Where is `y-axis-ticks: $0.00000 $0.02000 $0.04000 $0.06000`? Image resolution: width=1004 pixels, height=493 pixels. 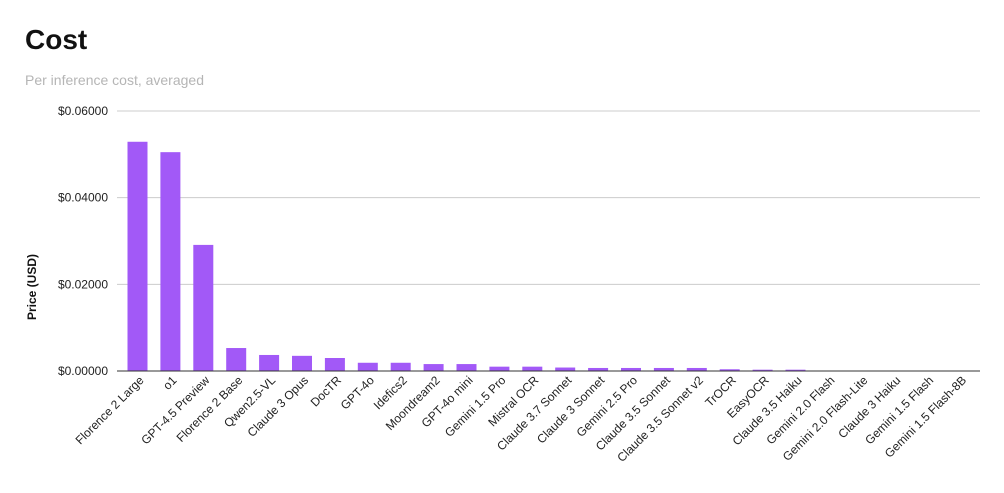
y-axis-ticks: $0.00000 $0.02000 $0.04000 $0.06000 is located at coordinates (83, 241).